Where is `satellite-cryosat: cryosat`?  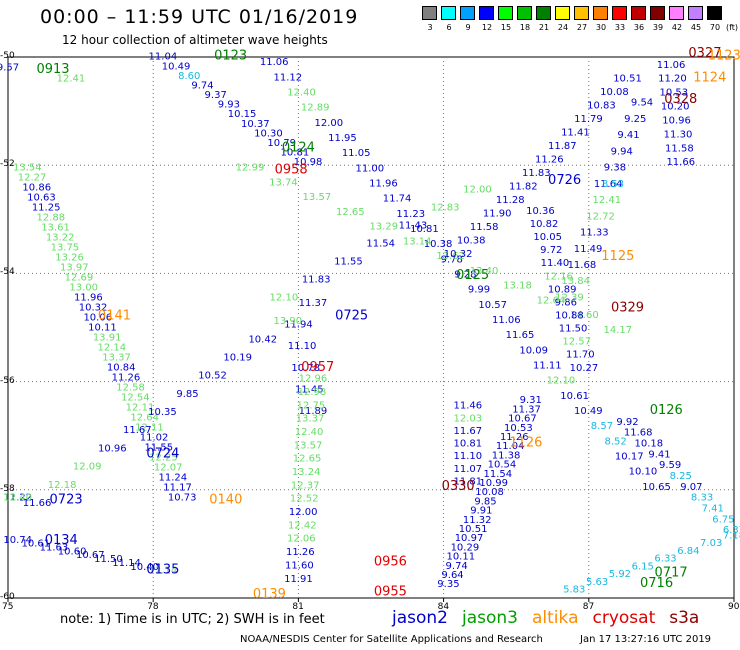
satellite-cryosat: cryosat is located at coordinates (624, 618).